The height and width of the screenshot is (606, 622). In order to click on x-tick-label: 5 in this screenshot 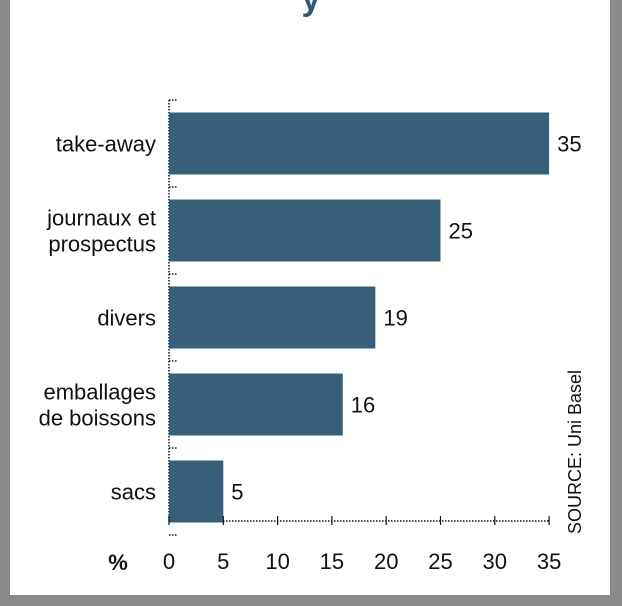, I will do `click(223, 561)`.